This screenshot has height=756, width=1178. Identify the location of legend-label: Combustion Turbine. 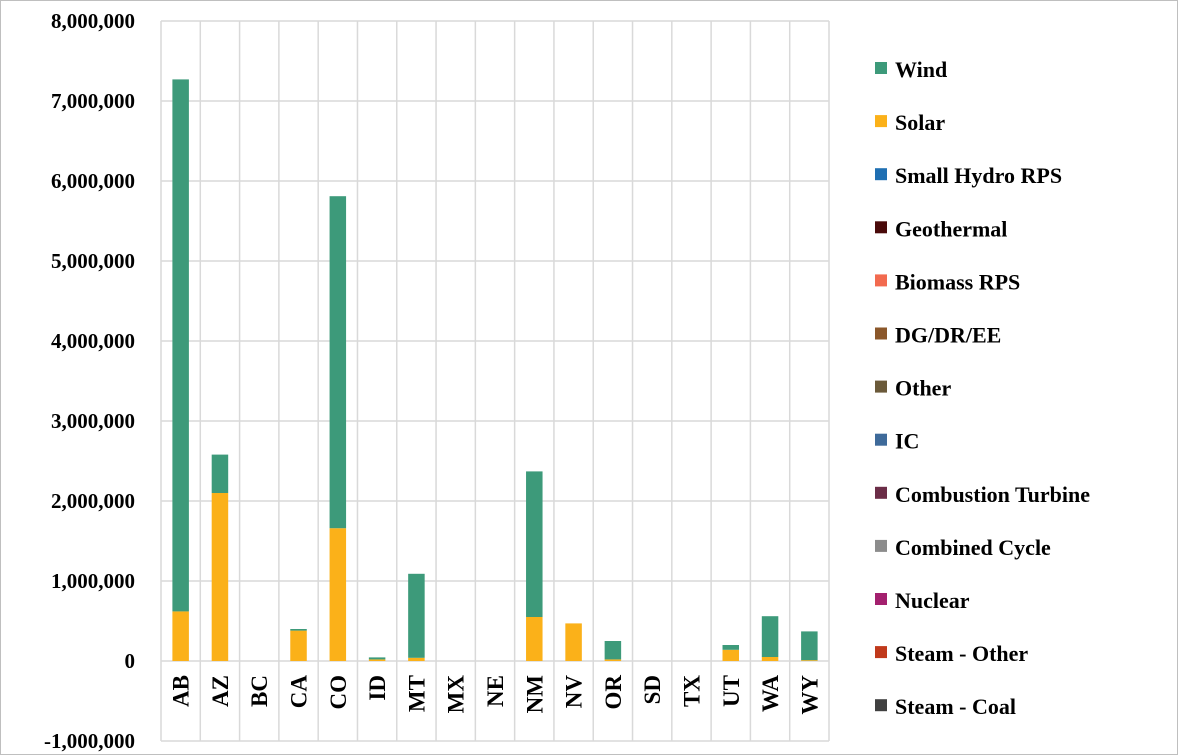
(992, 494).